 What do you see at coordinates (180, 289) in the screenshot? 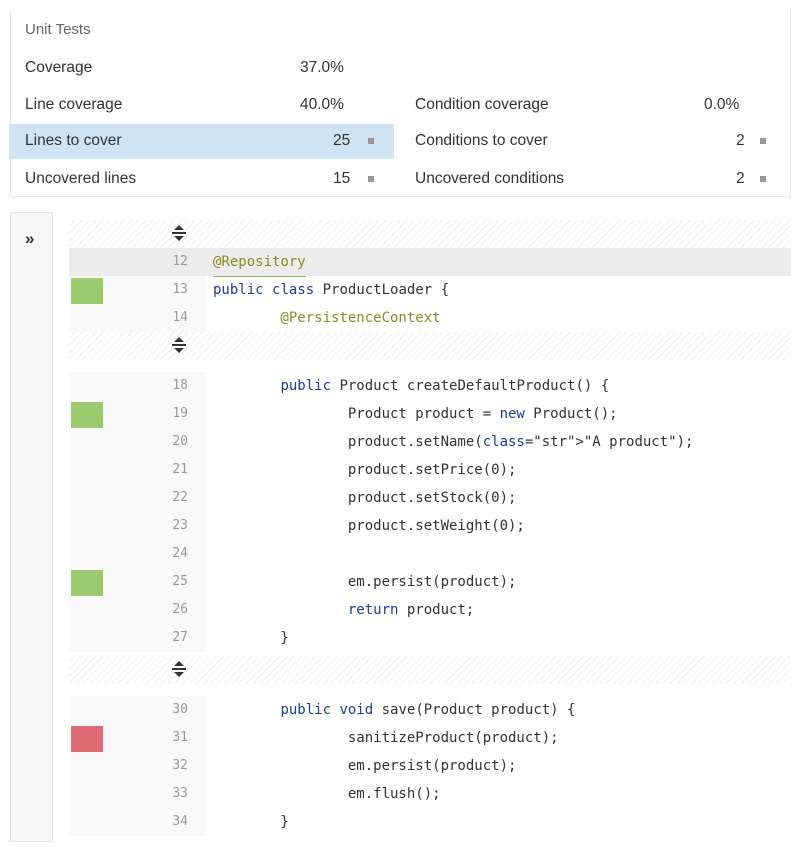
I see `line-number: 13` at bounding box center [180, 289].